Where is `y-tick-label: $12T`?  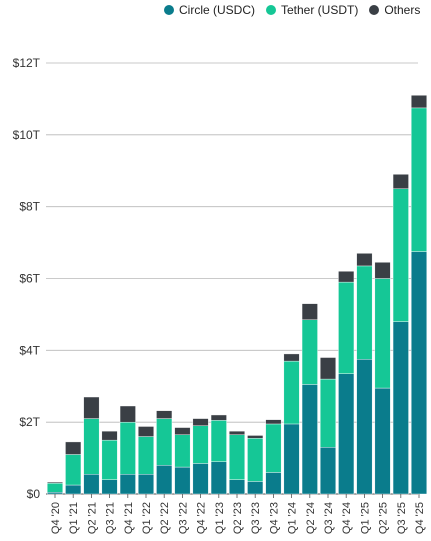
y-tick-label: $12T is located at coordinates (27, 63).